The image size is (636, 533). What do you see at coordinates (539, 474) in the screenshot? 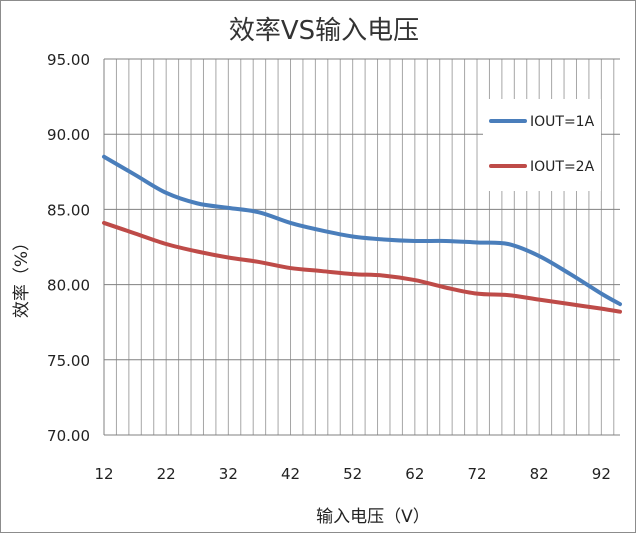
I see `x-tick-label: 82` at bounding box center [539, 474].